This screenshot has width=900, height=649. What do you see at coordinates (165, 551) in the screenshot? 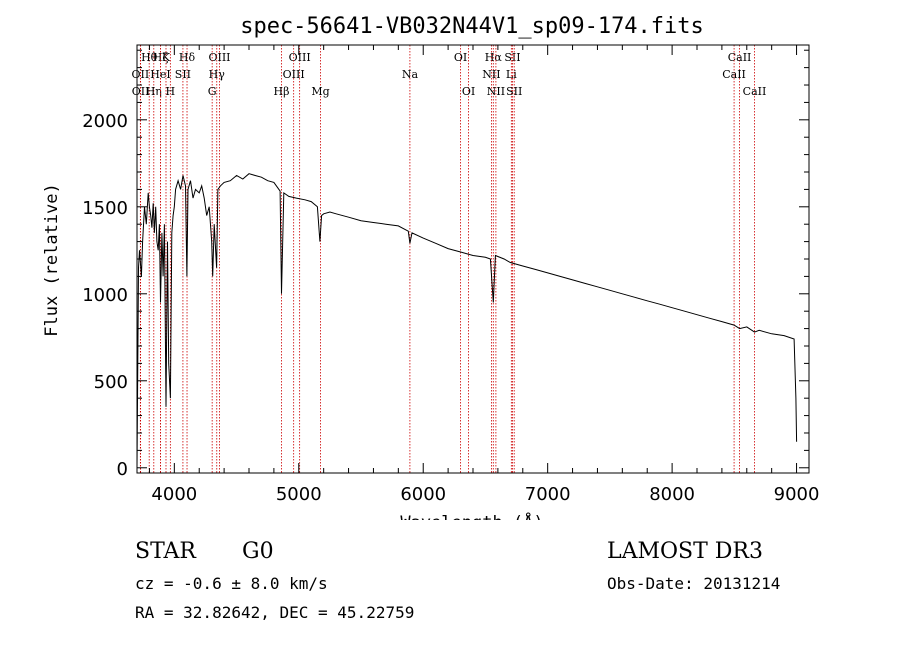
I see `object-class: STAR` at bounding box center [165, 551].